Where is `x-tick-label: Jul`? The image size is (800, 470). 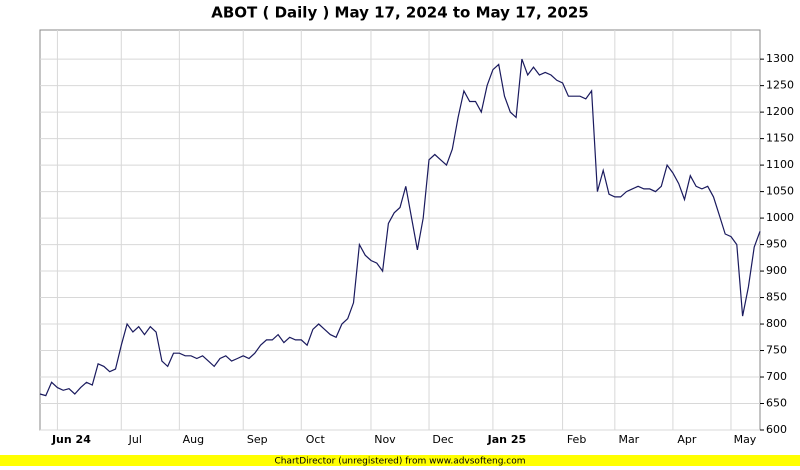 x-tick-label: Jul is located at coordinates (135, 439).